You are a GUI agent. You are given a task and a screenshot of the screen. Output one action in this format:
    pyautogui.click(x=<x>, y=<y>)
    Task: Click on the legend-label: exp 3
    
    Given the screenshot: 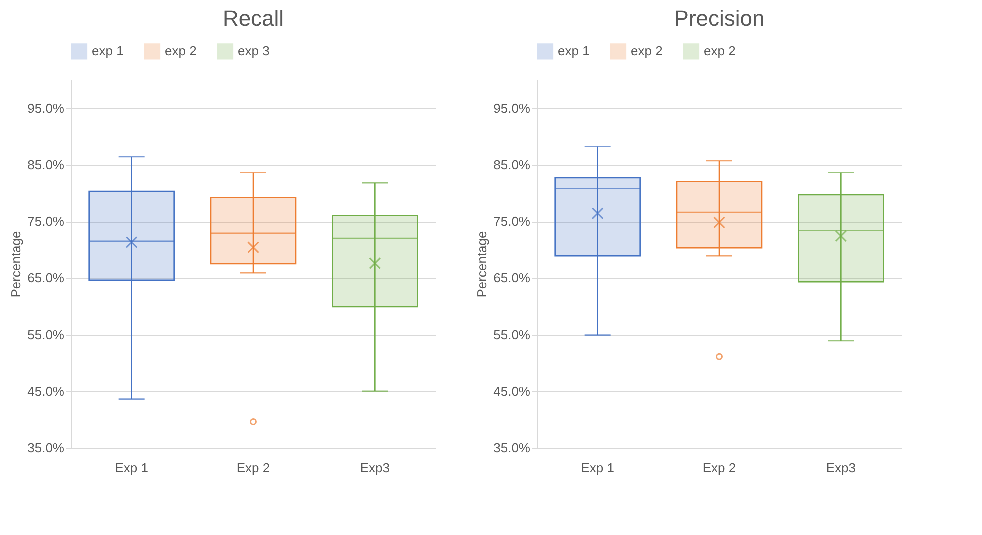 What is the action you would take?
    pyautogui.click(x=254, y=51)
    